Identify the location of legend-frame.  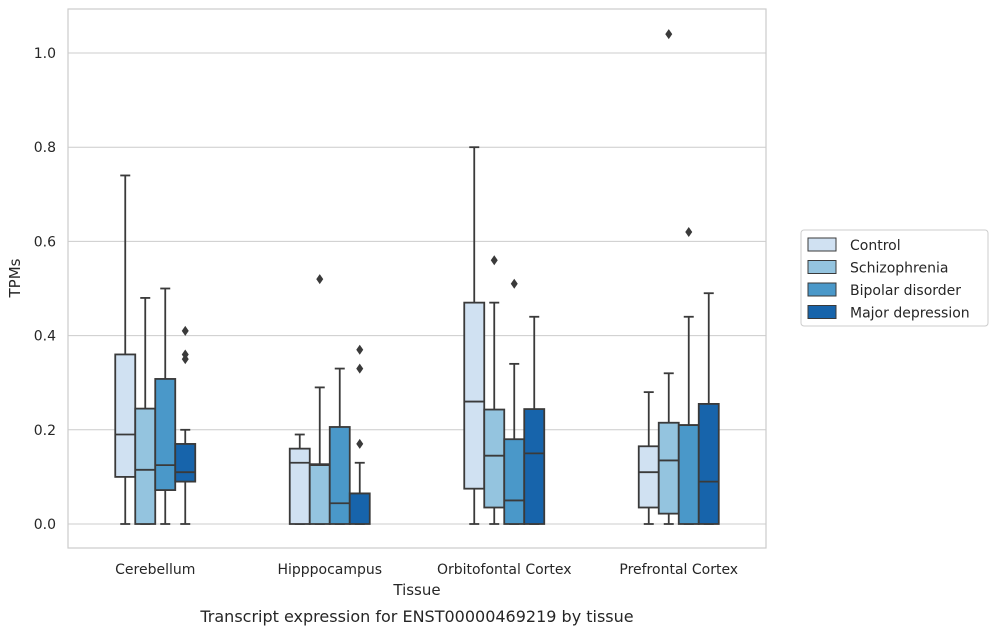
(894, 278).